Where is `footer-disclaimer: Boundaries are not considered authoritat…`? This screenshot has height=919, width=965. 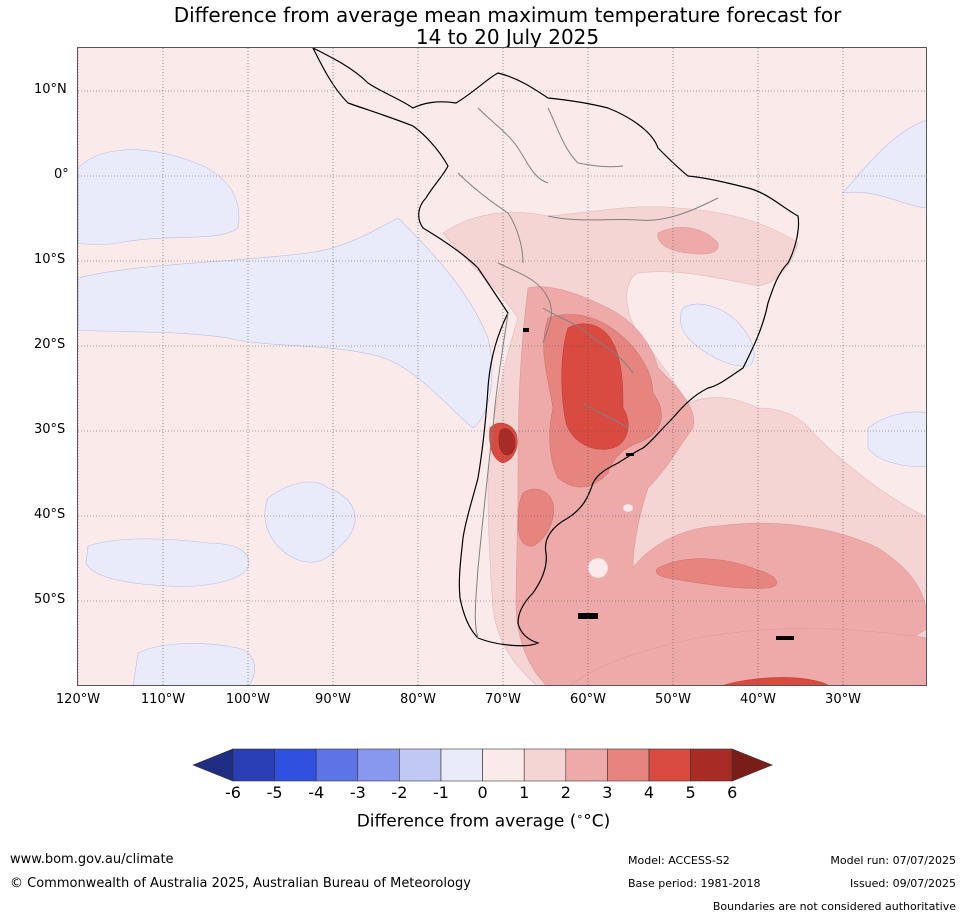
footer-disclaimer: Boundaries are not considered authoritat… is located at coordinates (834, 906).